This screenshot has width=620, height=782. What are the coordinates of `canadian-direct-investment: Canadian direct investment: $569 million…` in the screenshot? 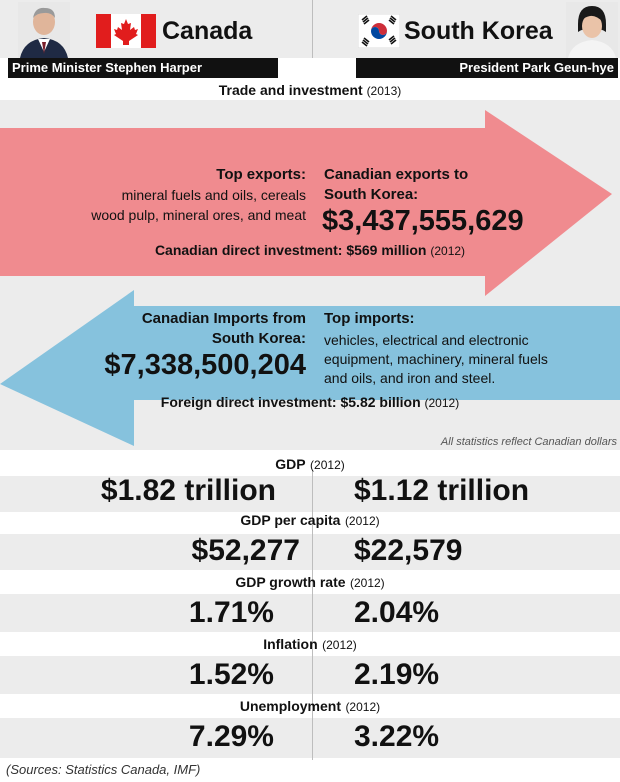 It's located at (310, 250).